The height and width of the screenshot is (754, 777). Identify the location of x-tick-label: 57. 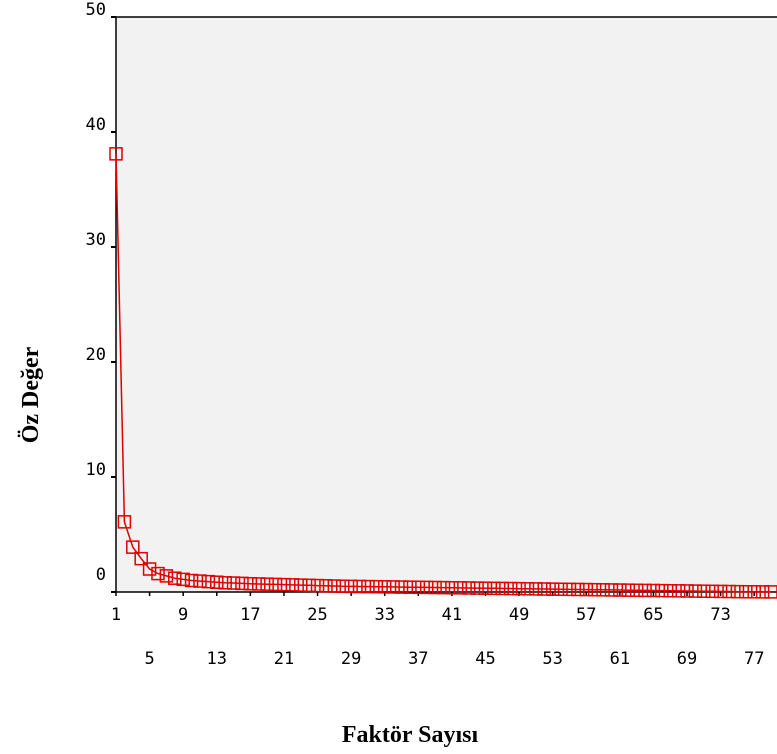
(586, 615).